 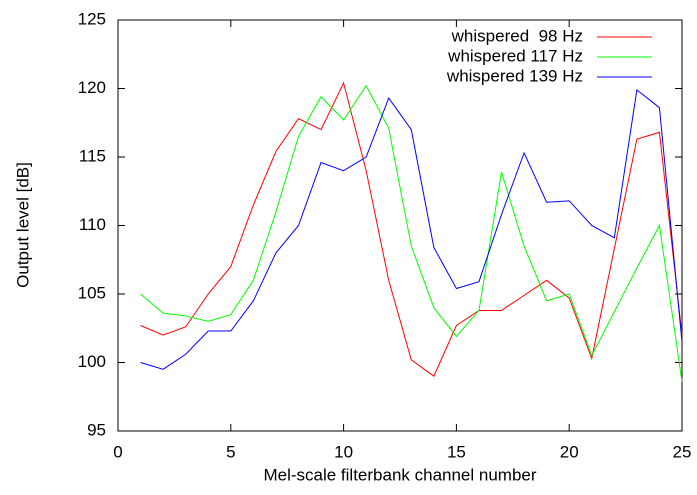 What do you see at coordinates (22, 225) in the screenshot?
I see `y-axis-label: Output level [dB]` at bounding box center [22, 225].